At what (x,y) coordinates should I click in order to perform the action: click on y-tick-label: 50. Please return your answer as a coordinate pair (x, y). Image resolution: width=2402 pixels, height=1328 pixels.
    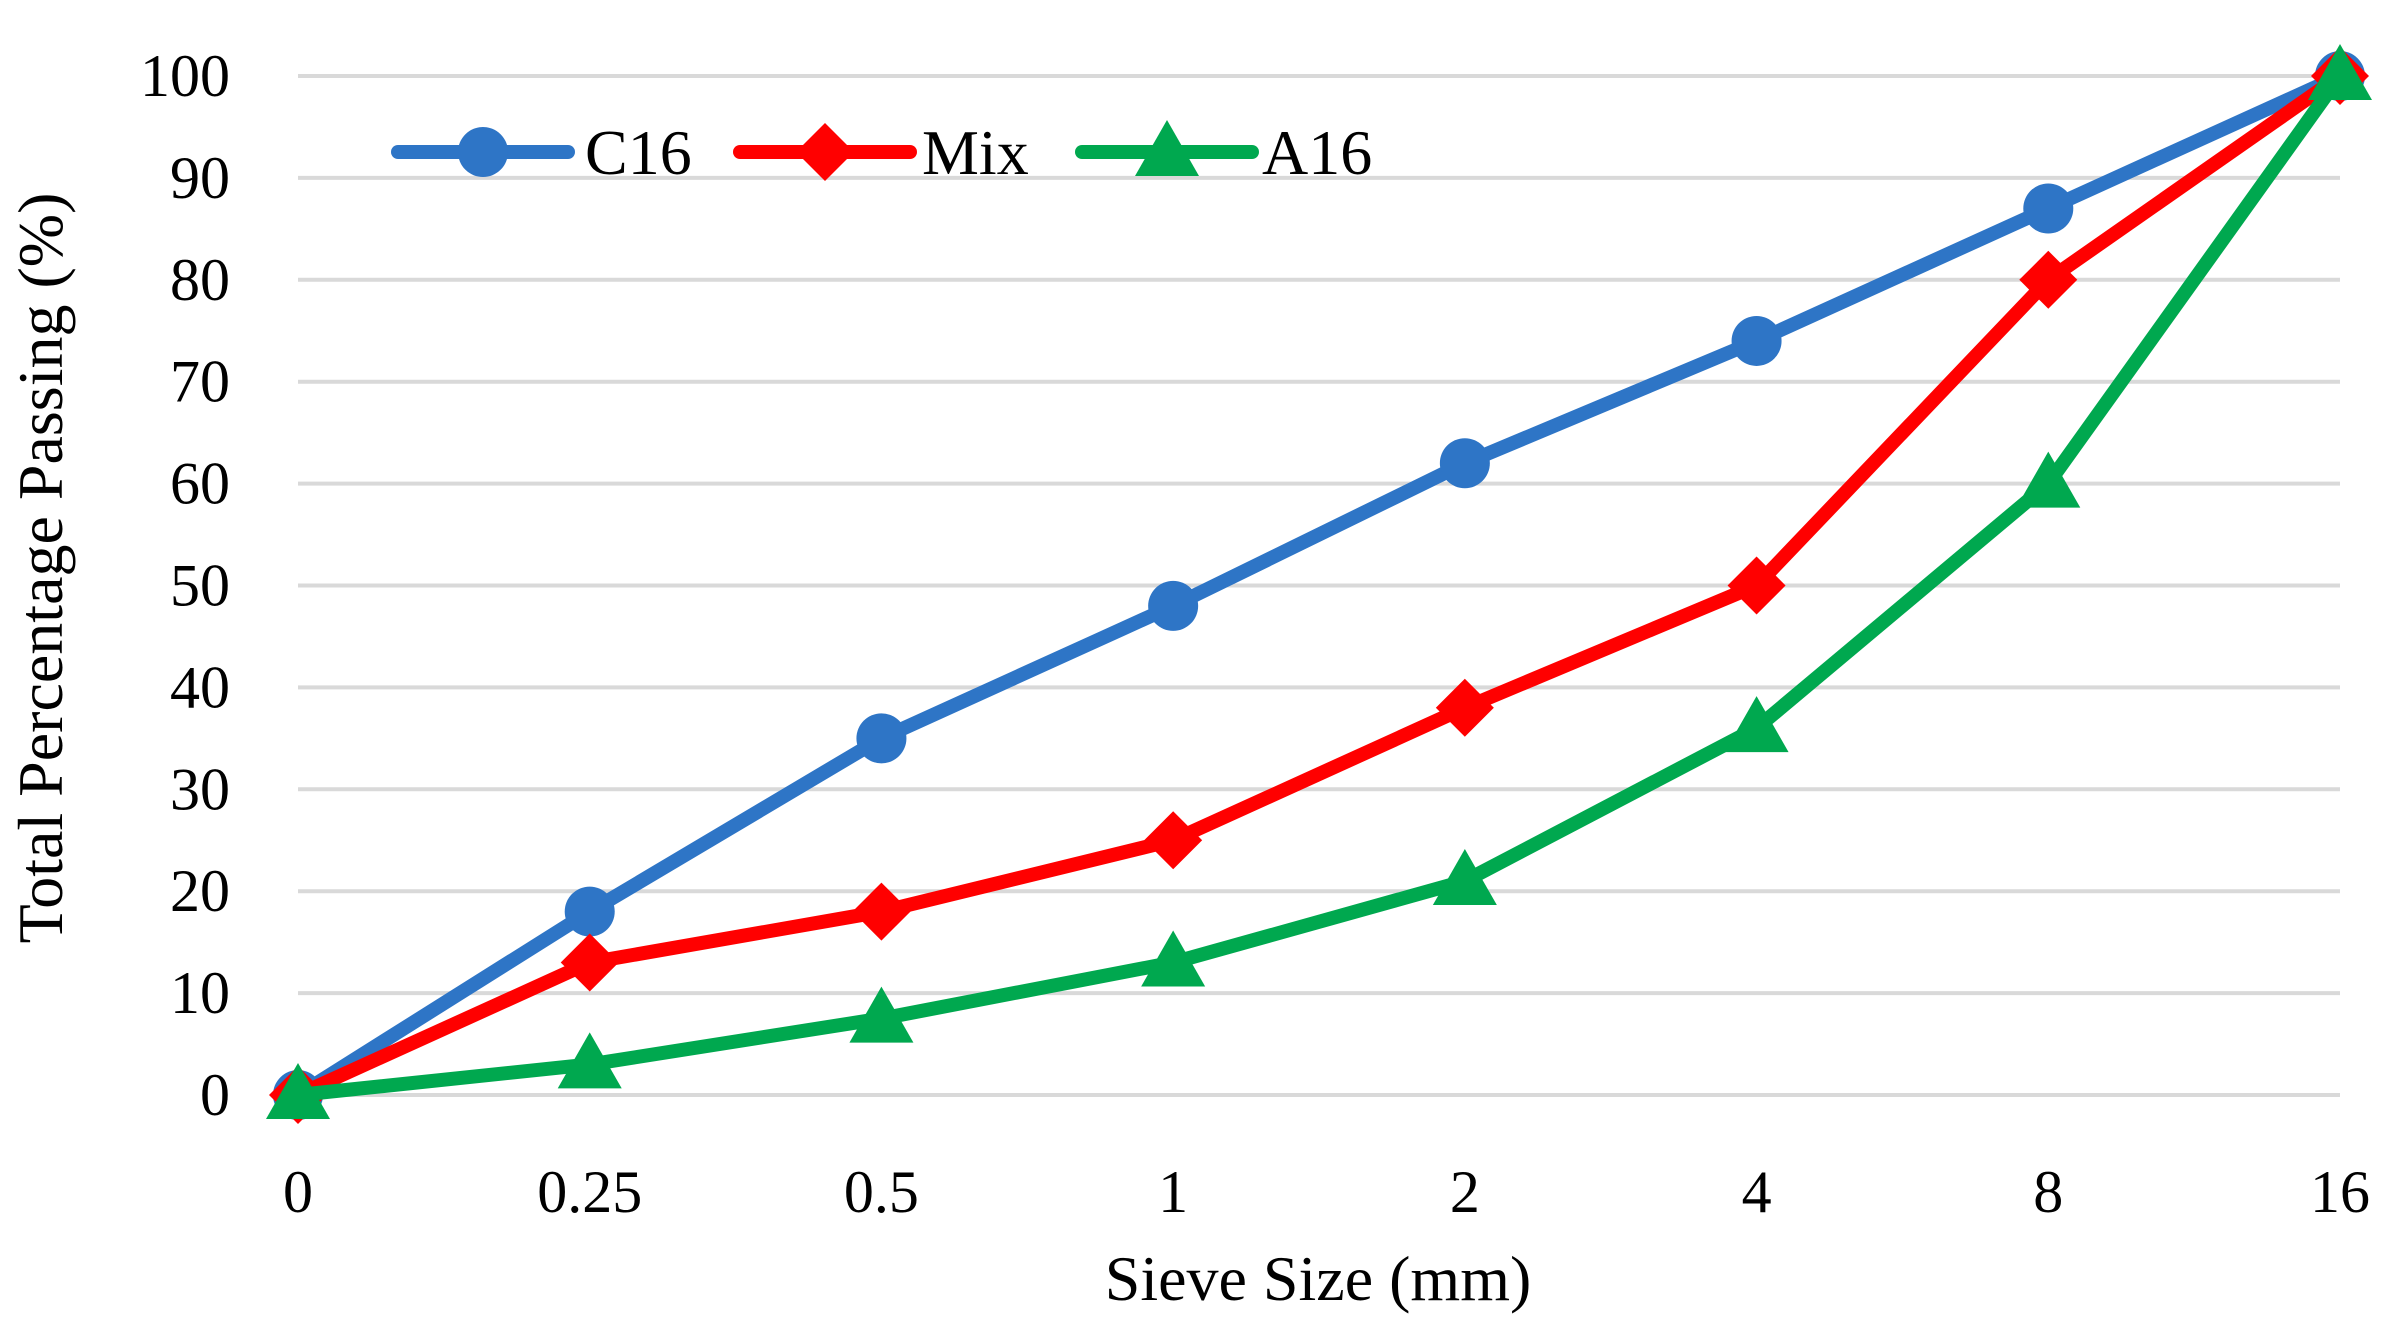
    Looking at the image, I should click on (200, 586).